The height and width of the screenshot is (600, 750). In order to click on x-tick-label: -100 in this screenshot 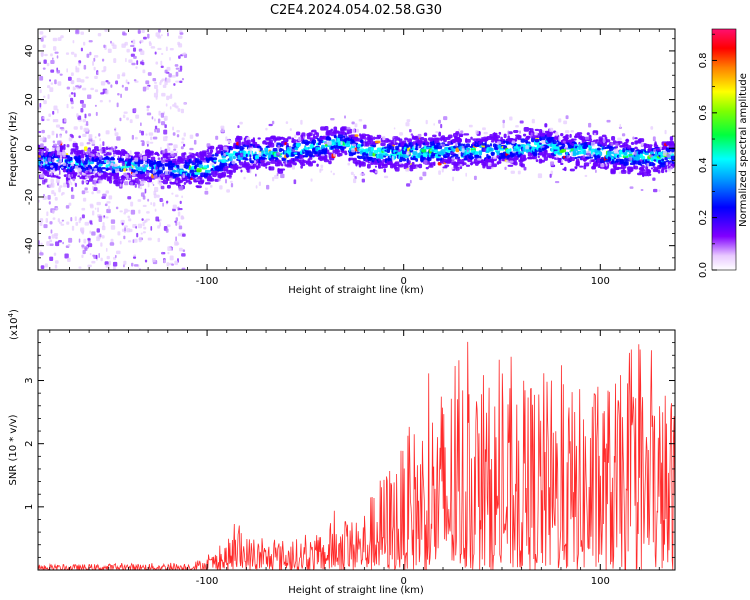, I will do `click(207, 281)`.